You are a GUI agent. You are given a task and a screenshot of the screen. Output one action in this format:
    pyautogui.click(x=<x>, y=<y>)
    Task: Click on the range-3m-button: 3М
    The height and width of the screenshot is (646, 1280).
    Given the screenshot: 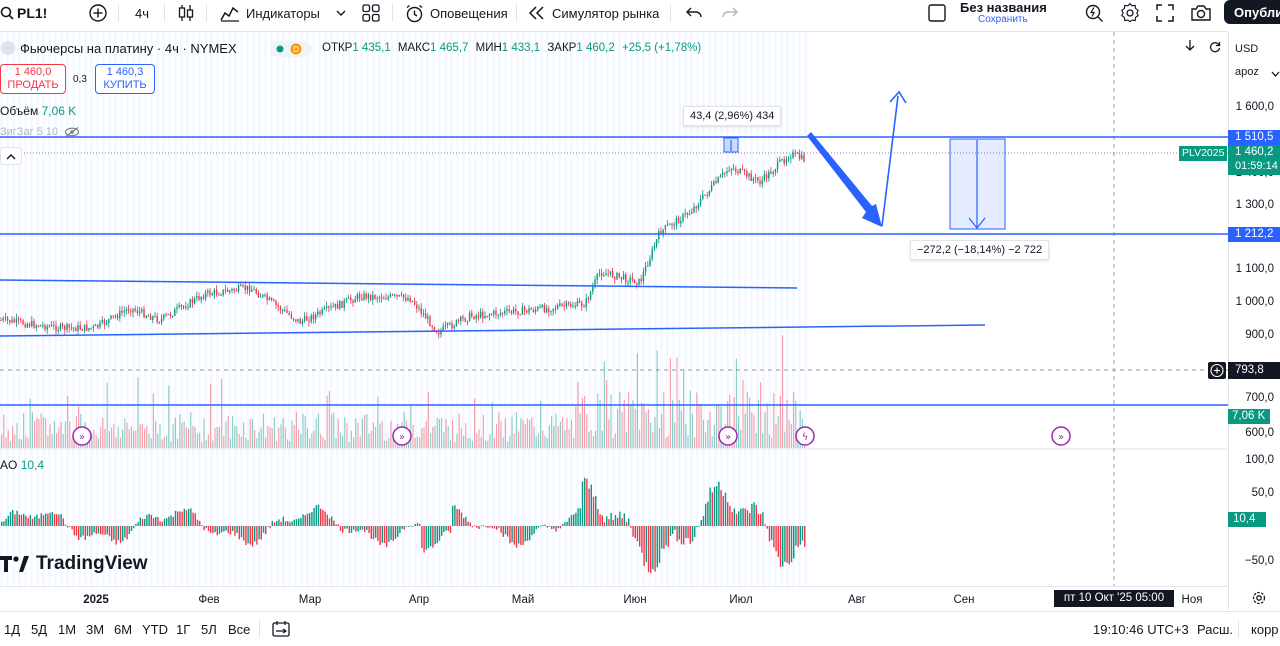 What is the action you would take?
    pyautogui.click(x=95, y=629)
    